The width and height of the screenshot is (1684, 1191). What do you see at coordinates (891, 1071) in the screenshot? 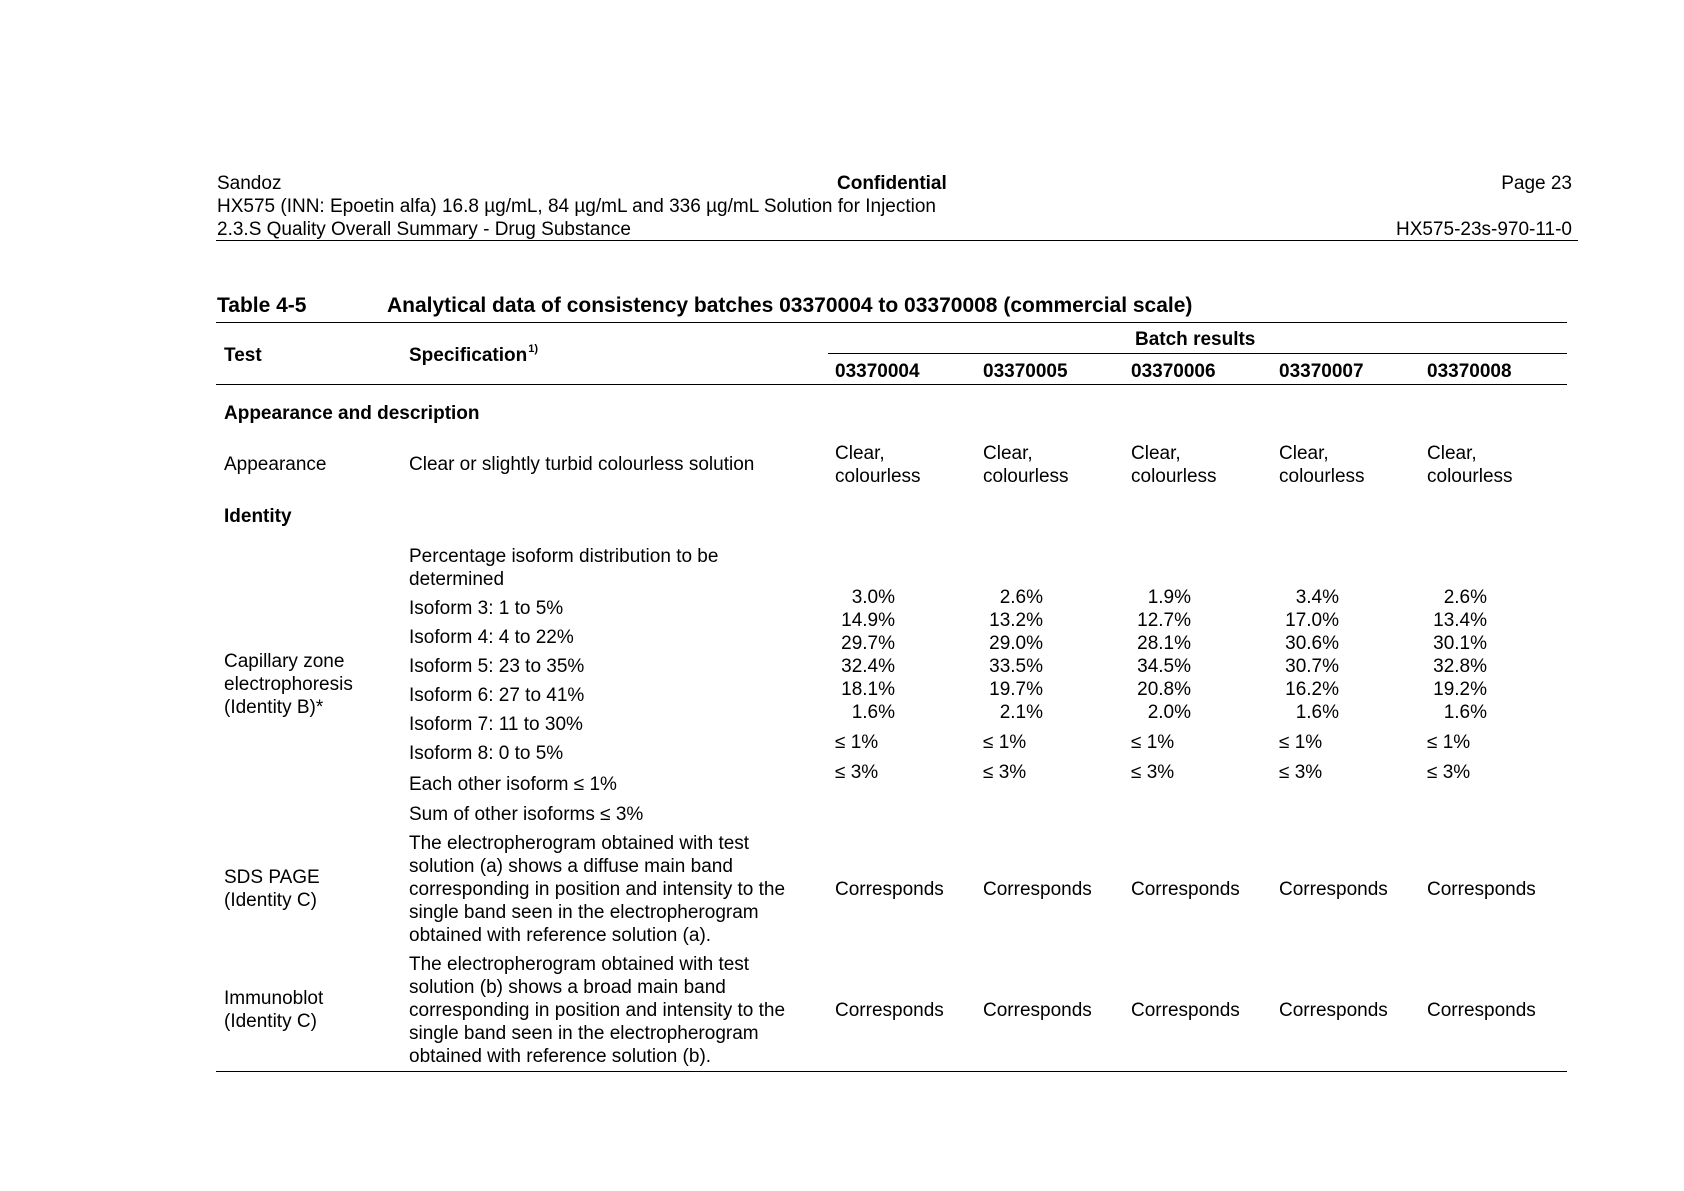
I see `table-bottom-rule` at bounding box center [891, 1071].